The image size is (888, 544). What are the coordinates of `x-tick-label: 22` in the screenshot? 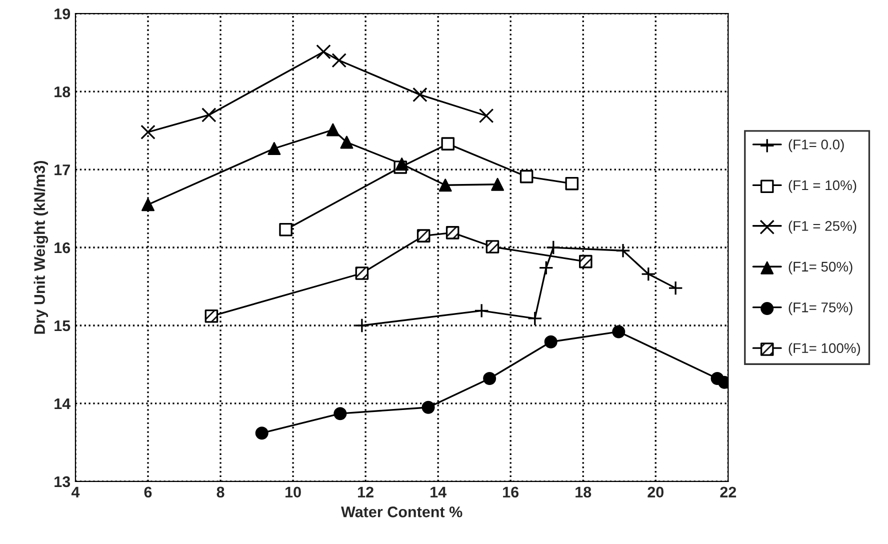 It's located at (728, 492).